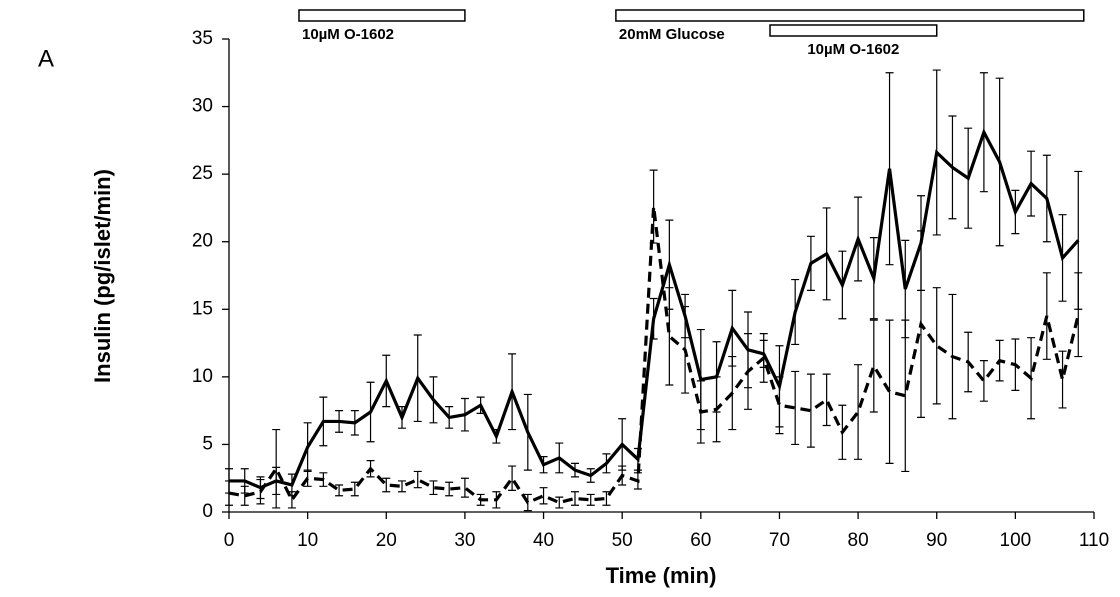 The image size is (1120, 597). Describe the element at coordinates (202, 308) in the screenshot. I see `y-tick-label: 15` at that location.